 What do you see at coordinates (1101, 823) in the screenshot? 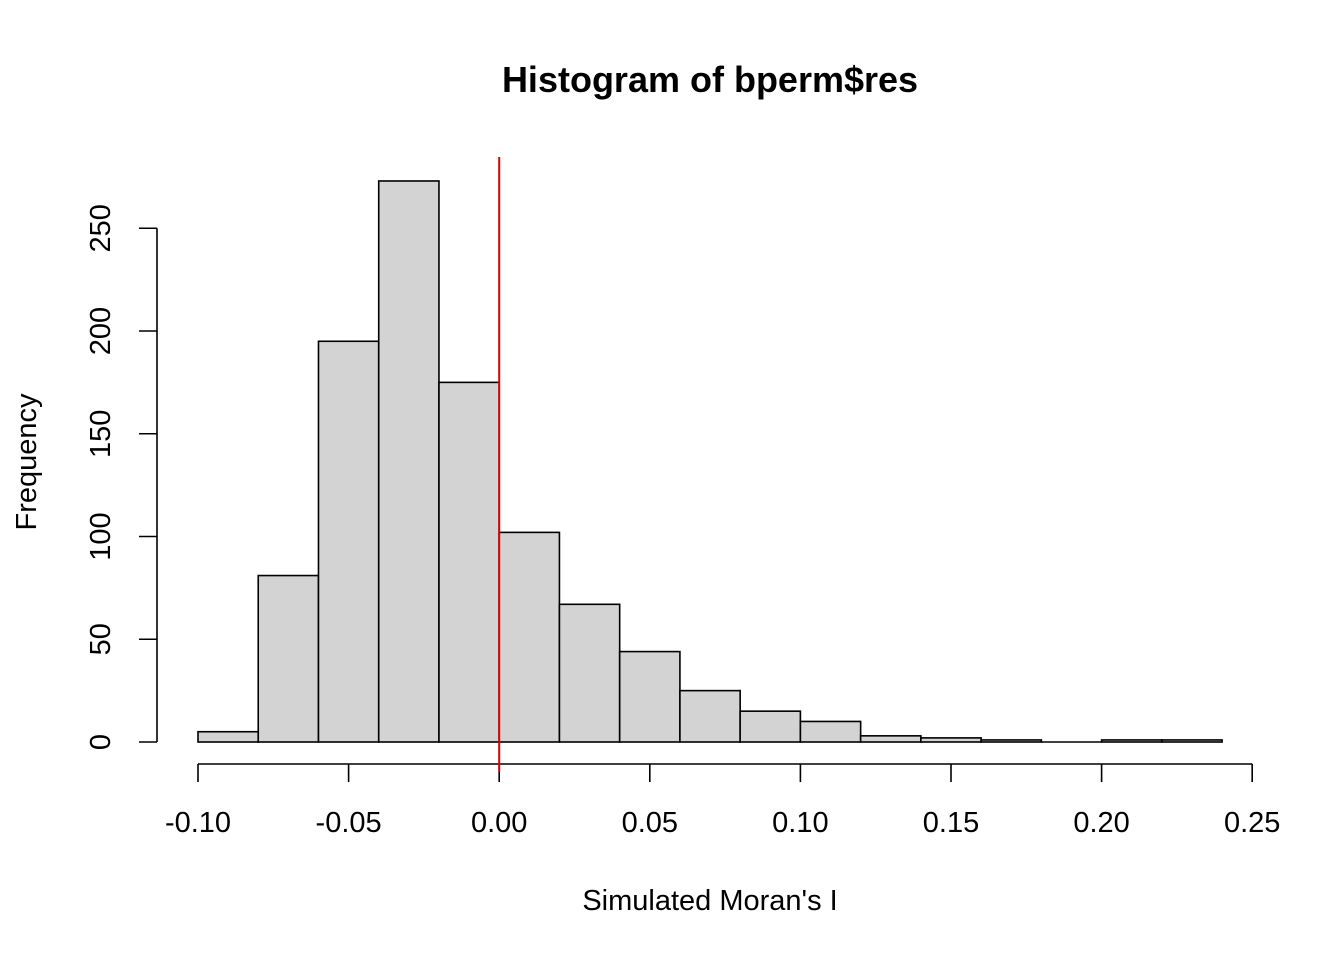
I see `x-tick-label: 0.20` at bounding box center [1101, 823].